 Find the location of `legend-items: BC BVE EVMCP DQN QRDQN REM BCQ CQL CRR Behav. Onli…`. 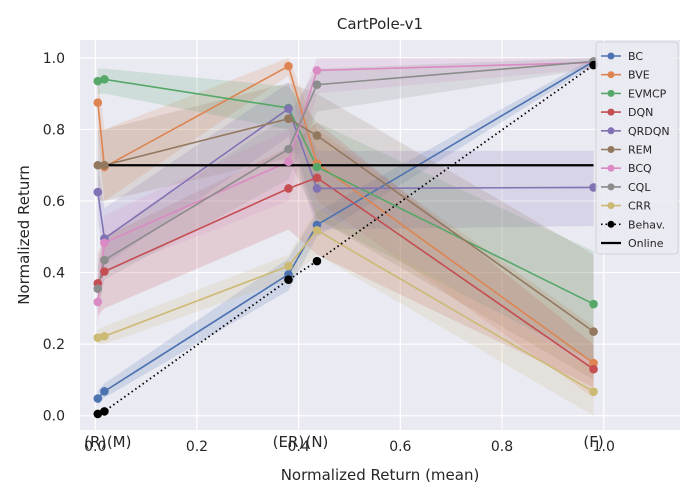

legend-items: BC BVE EVMCP DQN QRDQN REM BCQ CQL CRR Behav. Onli… is located at coordinates (635, 150).